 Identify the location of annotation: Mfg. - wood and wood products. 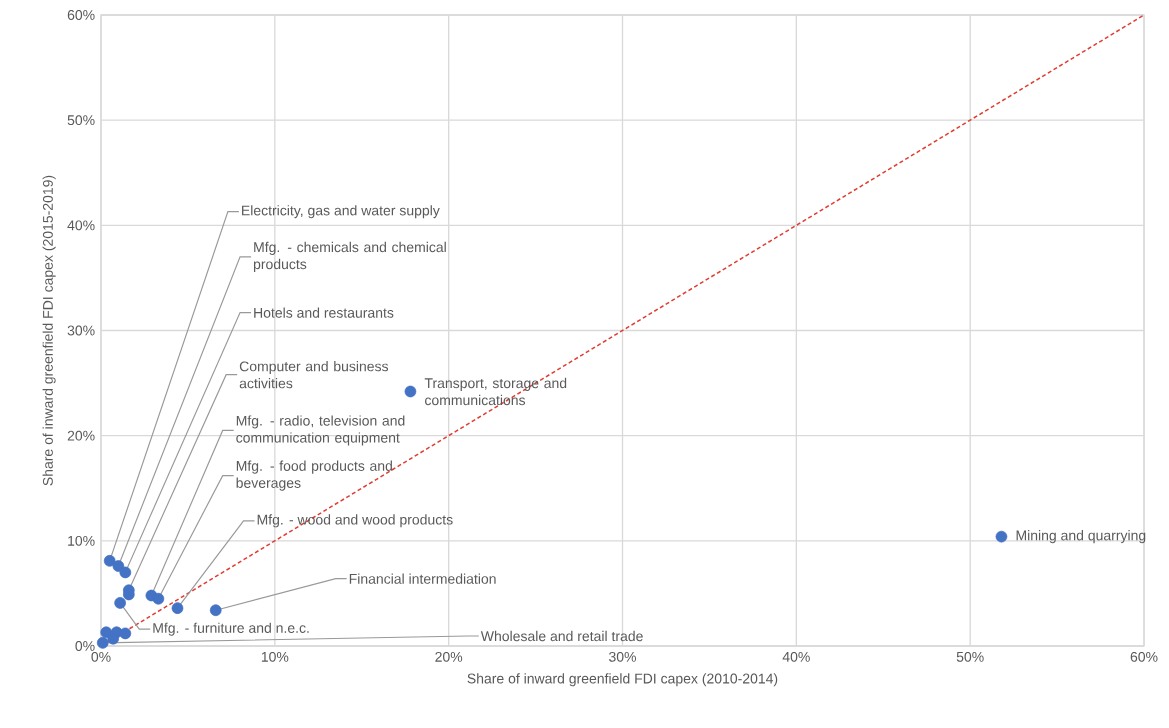
(355, 521).